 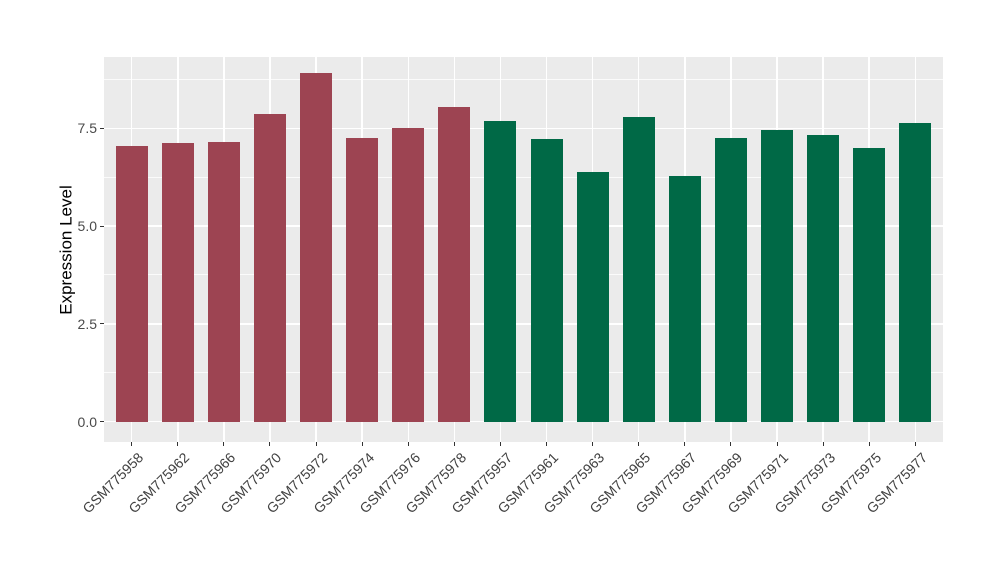 What do you see at coordinates (638, 269) in the screenshot?
I see `bar-GSM775965` at bounding box center [638, 269].